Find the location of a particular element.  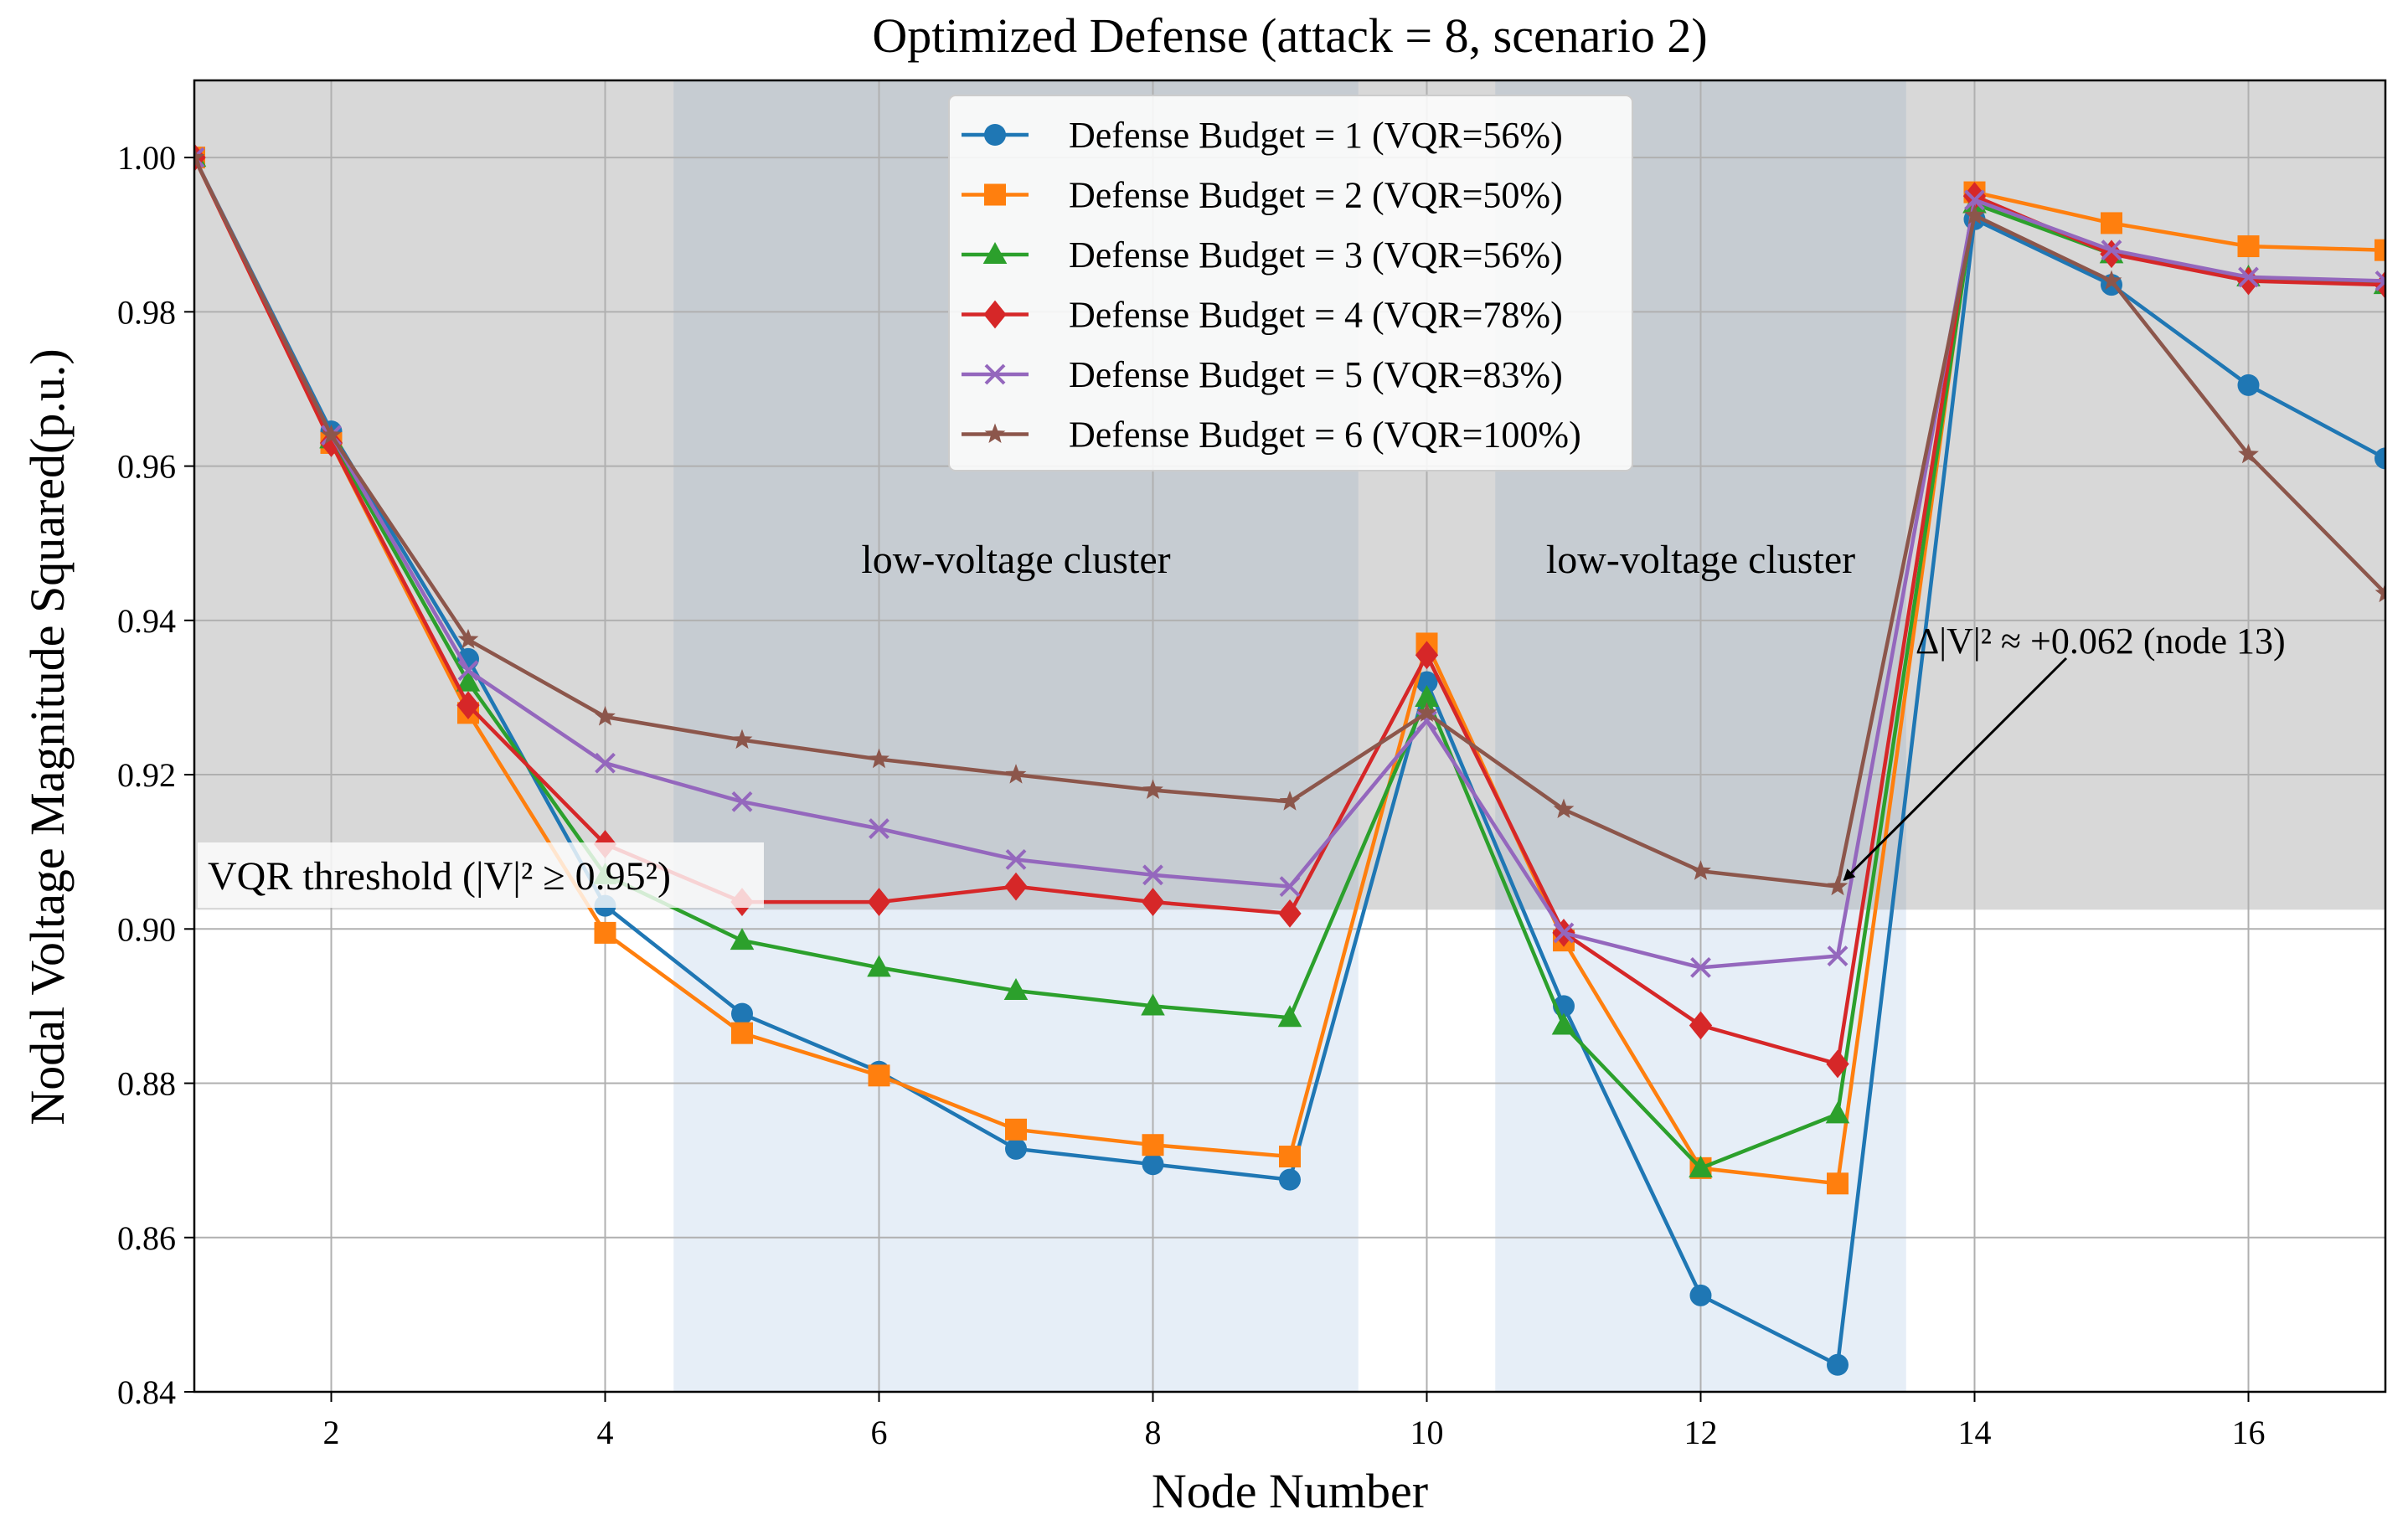

y-tick-label: 0.84 is located at coordinates (146, 1392).